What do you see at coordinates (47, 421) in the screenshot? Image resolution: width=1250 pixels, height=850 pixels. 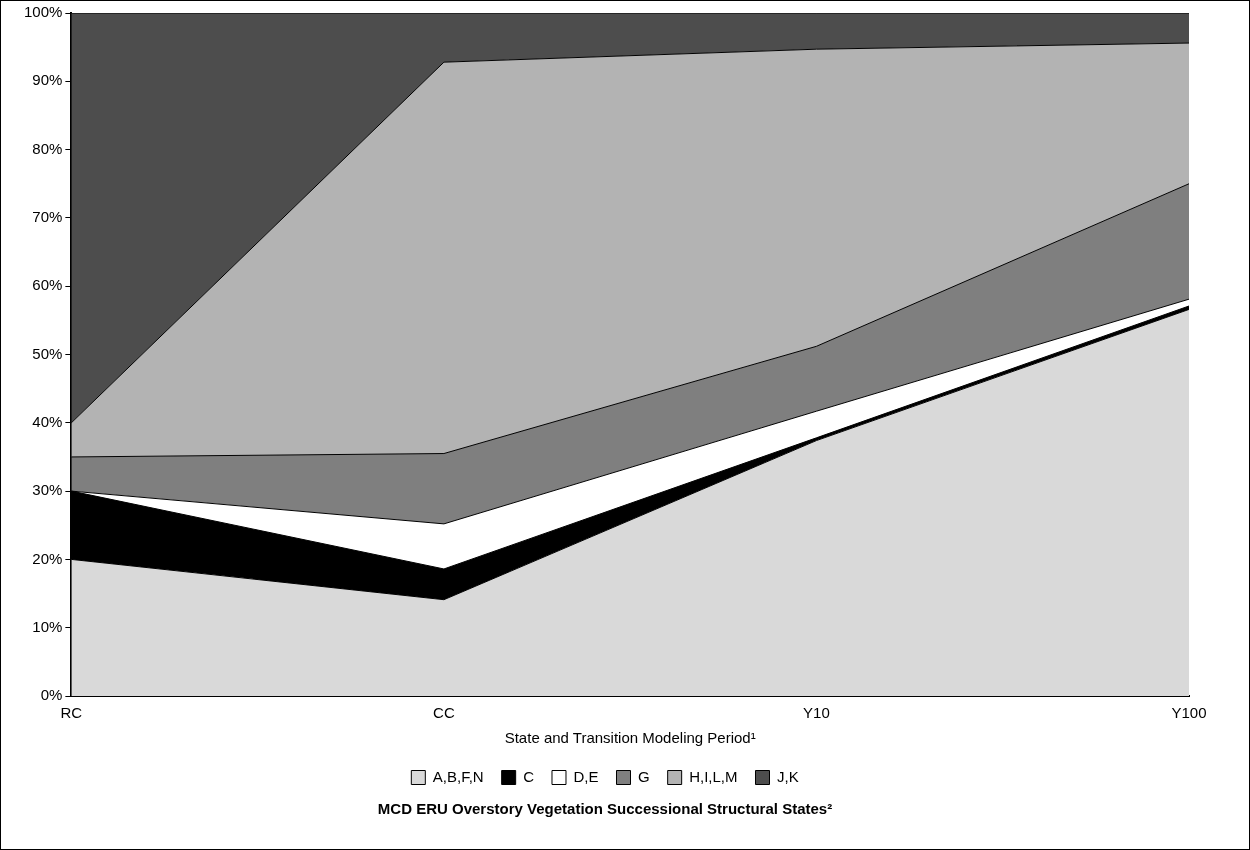 I see `y-tick-label: 40%` at bounding box center [47, 421].